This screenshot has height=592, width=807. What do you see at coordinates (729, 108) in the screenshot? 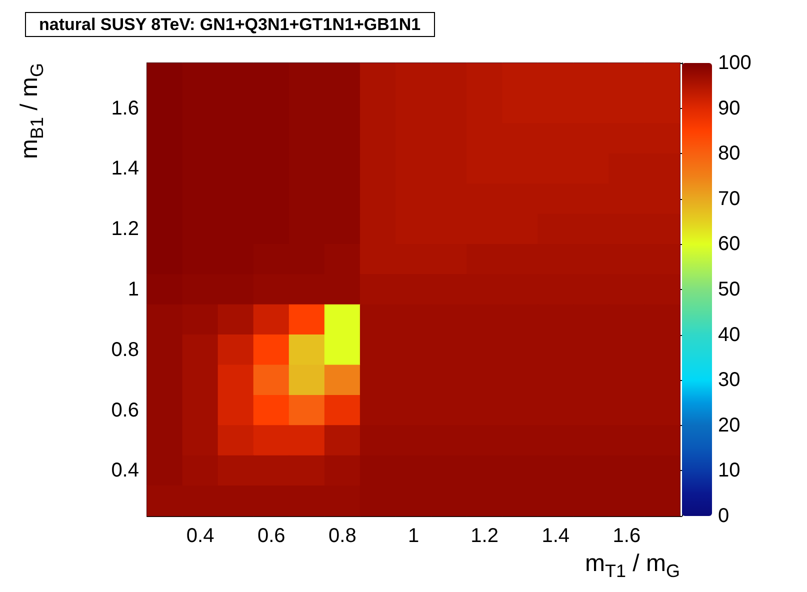
I see `color-bar-label: 90` at bounding box center [729, 108].